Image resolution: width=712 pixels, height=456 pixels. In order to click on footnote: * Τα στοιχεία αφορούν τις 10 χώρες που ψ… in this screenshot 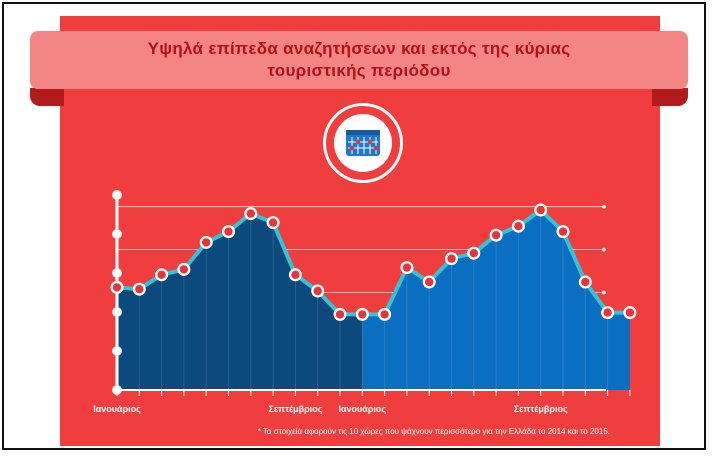, I will do `click(433, 431)`.